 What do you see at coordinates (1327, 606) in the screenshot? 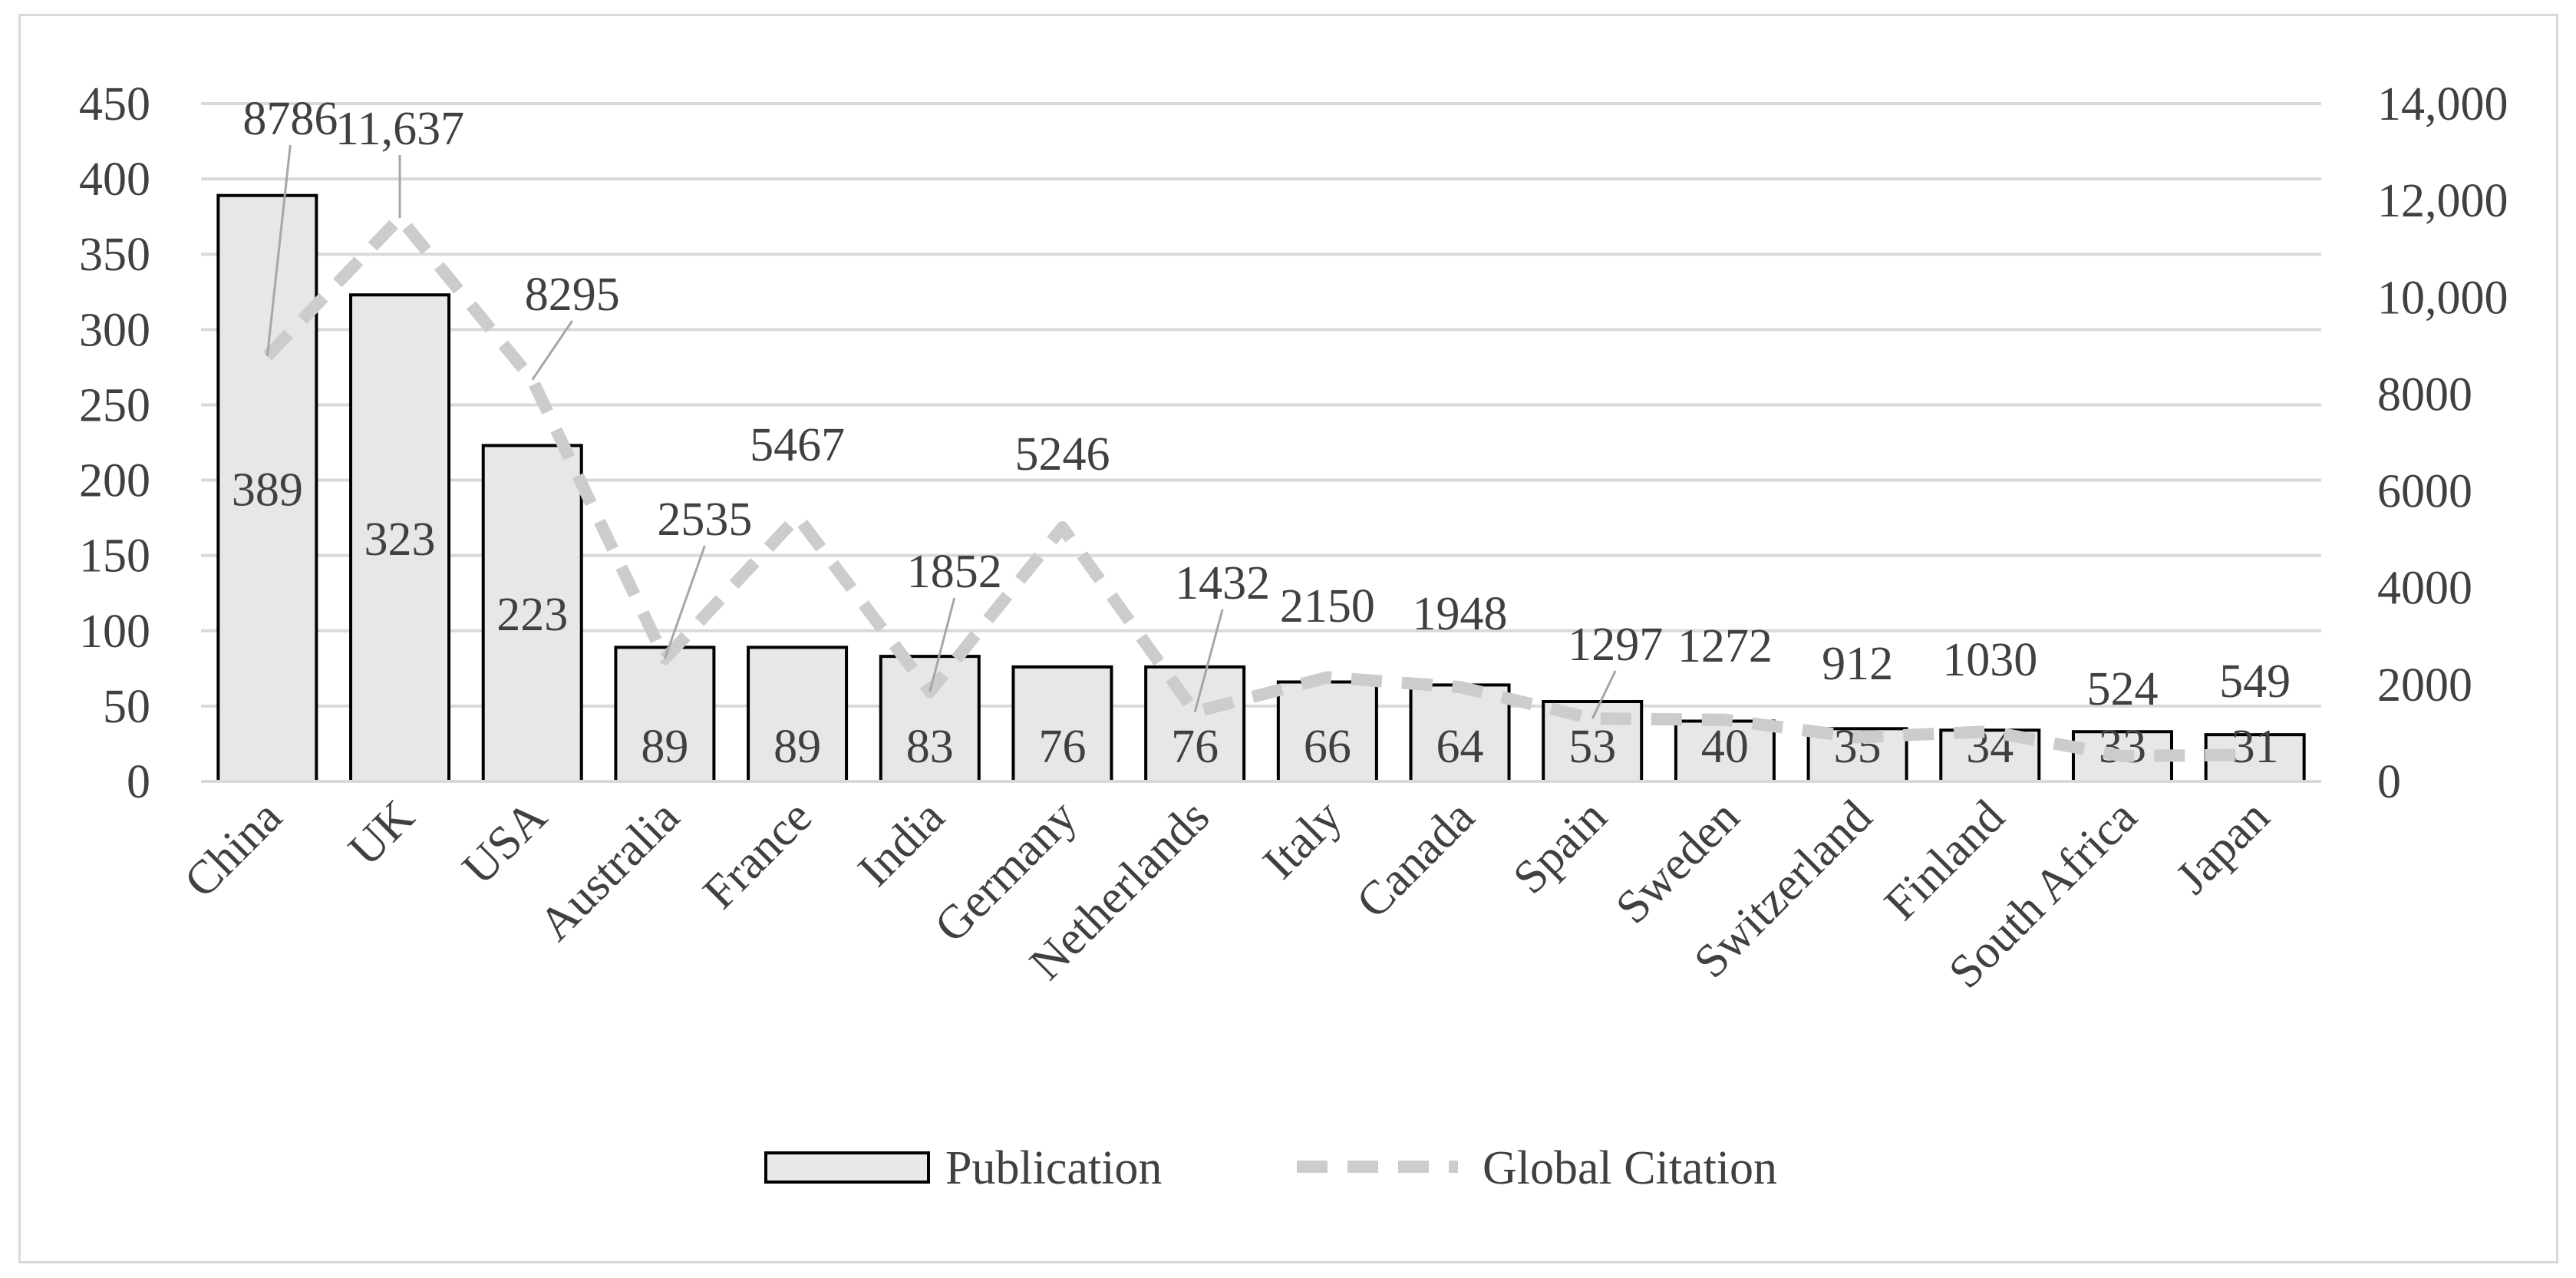
I see `line-data-label: 2150` at bounding box center [1327, 606].